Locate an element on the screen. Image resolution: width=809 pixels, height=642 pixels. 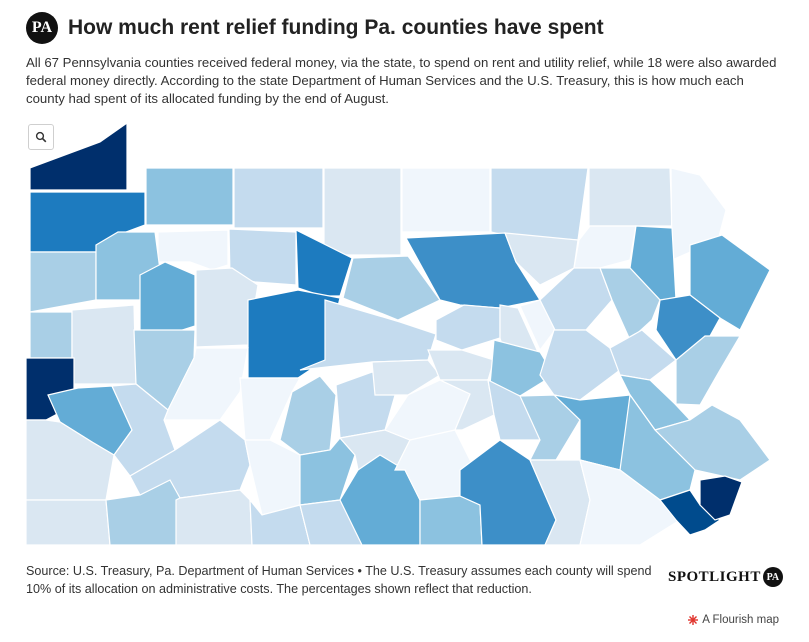
flourish-burst-icon is located at coordinates (693, 620).